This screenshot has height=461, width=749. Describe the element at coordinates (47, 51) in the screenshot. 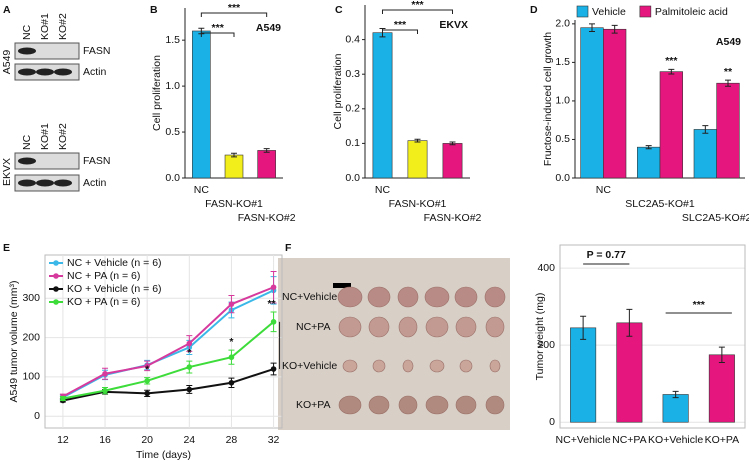

I see `blot-strip` at that location.